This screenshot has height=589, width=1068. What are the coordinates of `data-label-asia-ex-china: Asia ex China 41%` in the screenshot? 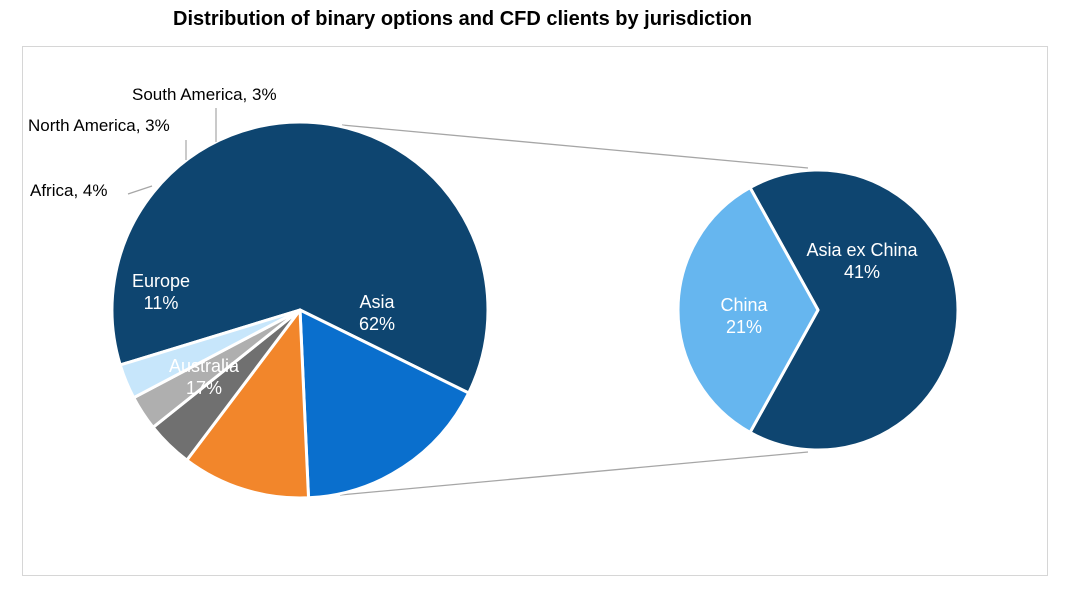 It's located at (862, 261).